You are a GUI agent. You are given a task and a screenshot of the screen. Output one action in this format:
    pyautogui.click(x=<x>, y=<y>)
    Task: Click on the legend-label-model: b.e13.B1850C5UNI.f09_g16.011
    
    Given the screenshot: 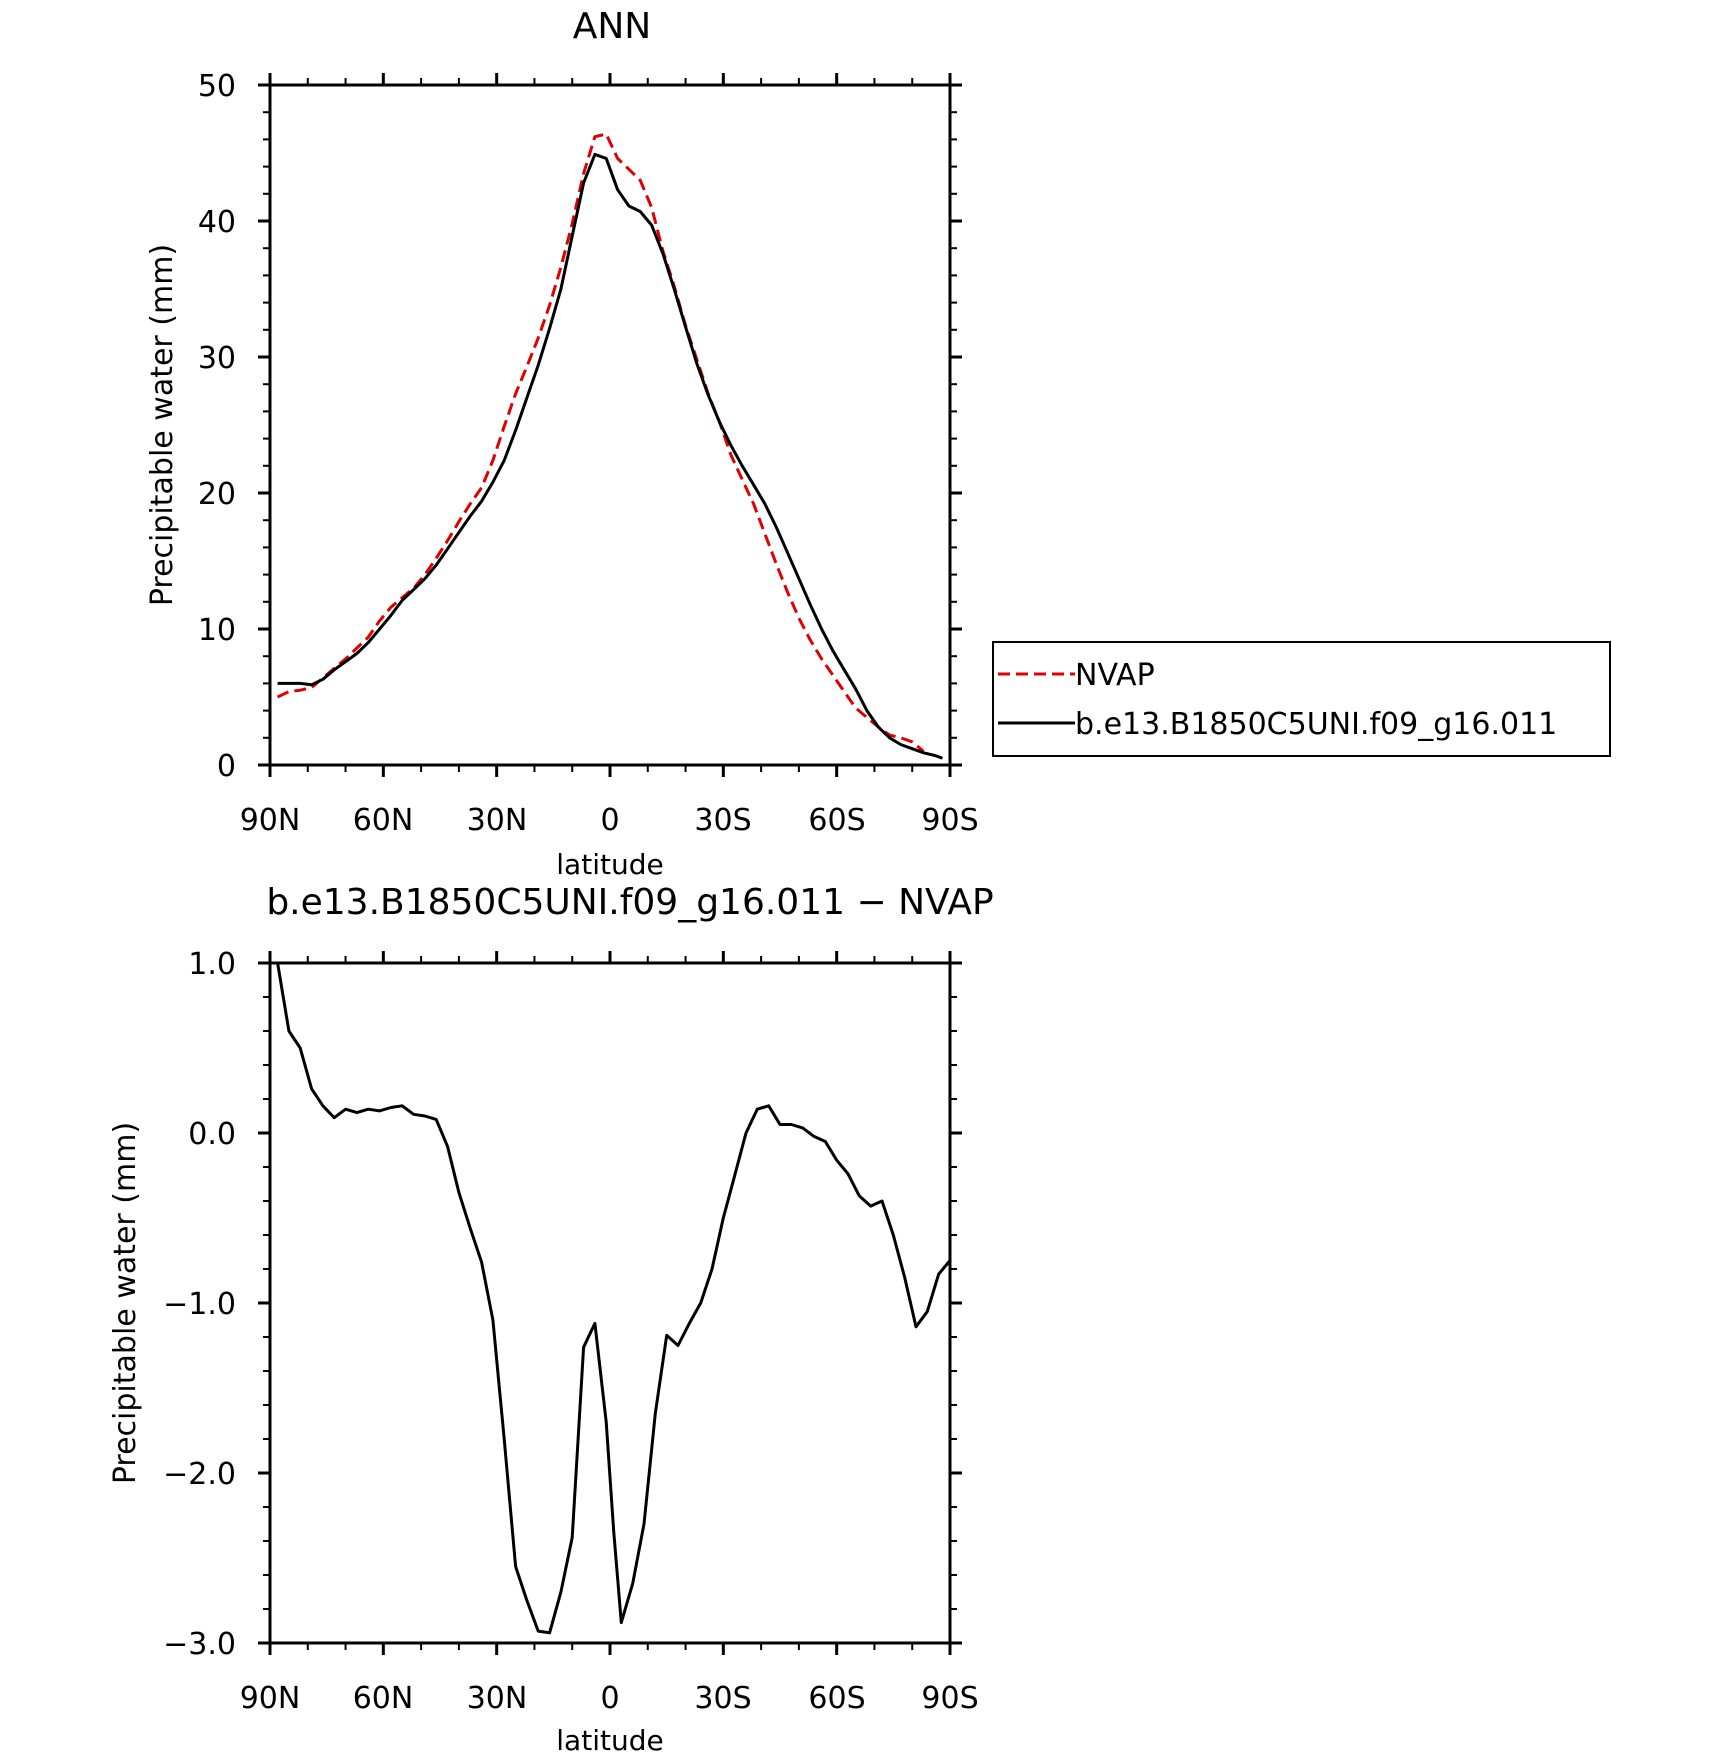 What is the action you would take?
    pyautogui.click(x=1316, y=724)
    